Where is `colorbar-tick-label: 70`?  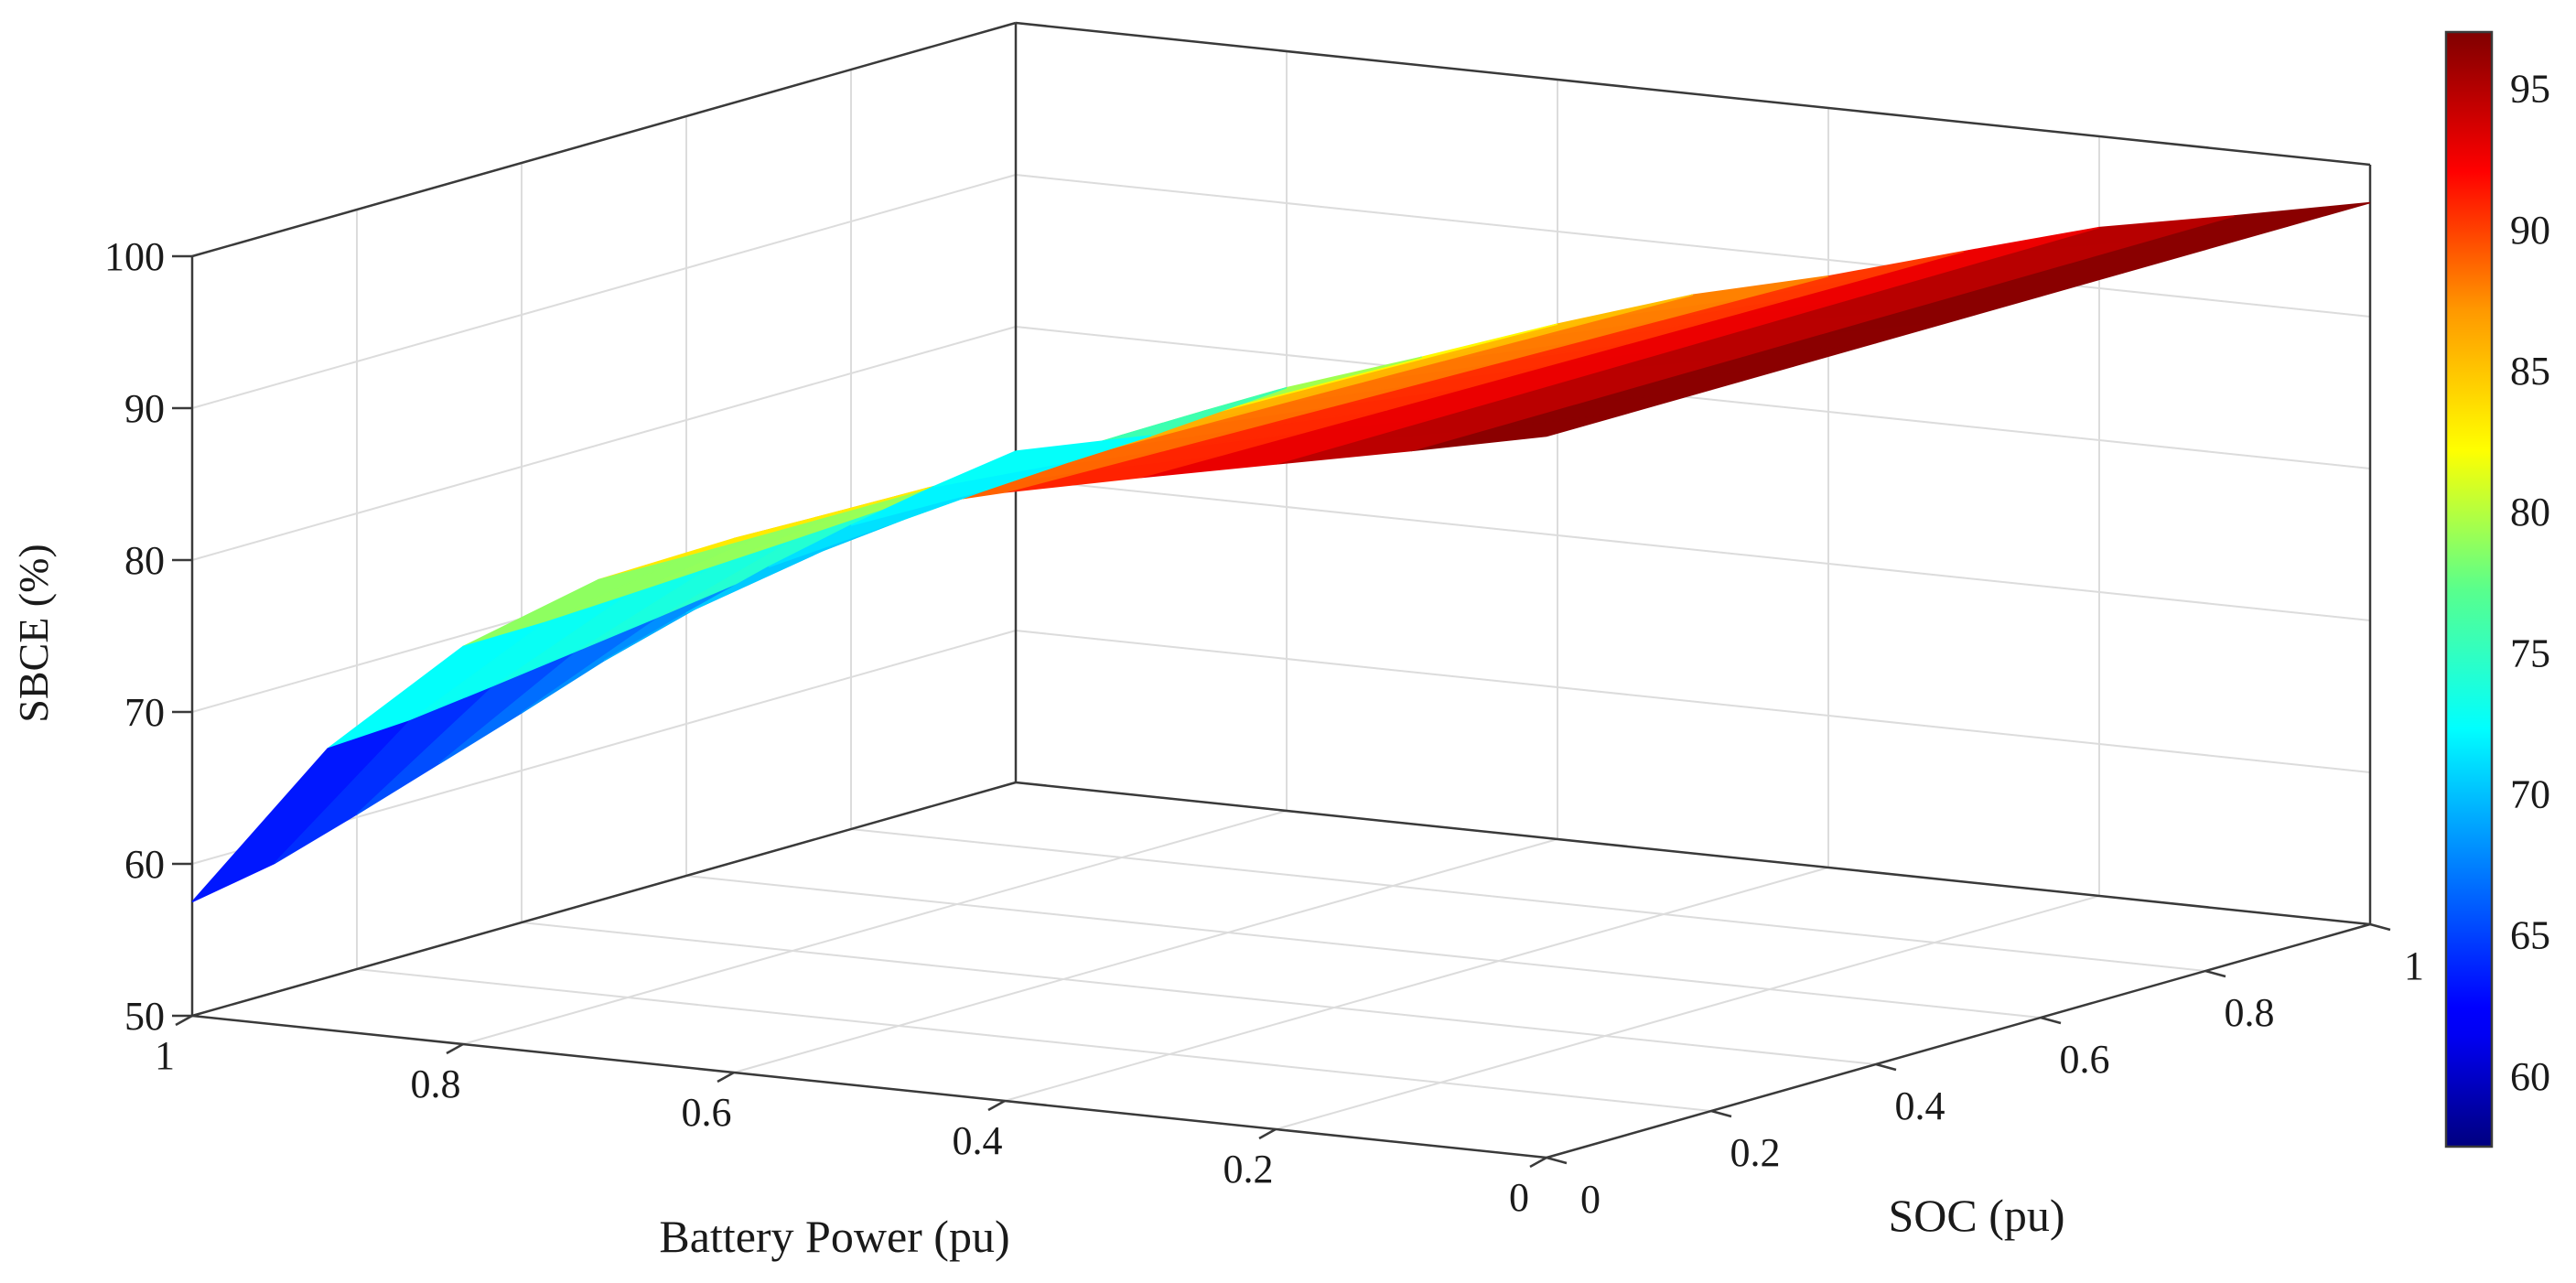 colorbar-tick-label: 70 is located at coordinates (2530, 794).